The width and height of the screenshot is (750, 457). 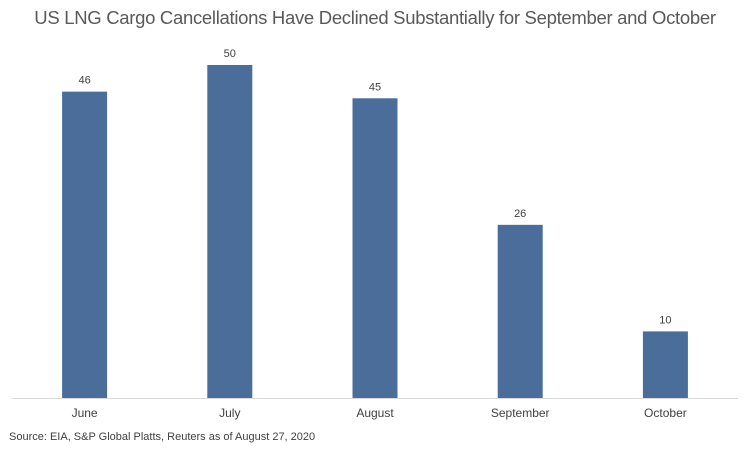 What do you see at coordinates (85, 244) in the screenshot?
I see `bar-june` at bounding box center [85, 244].